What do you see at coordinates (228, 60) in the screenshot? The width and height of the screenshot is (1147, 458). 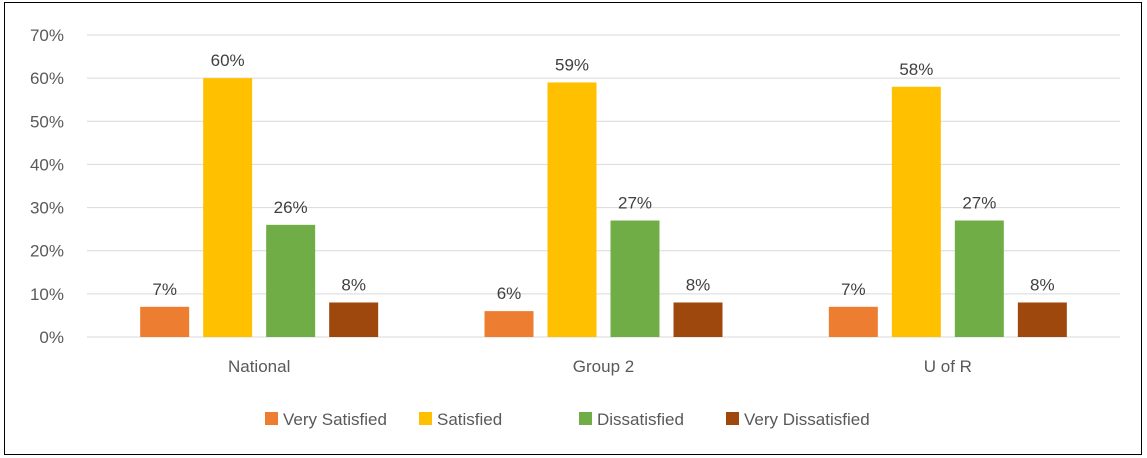 I see `data-label: 60%` at bounding box center [228, 60].